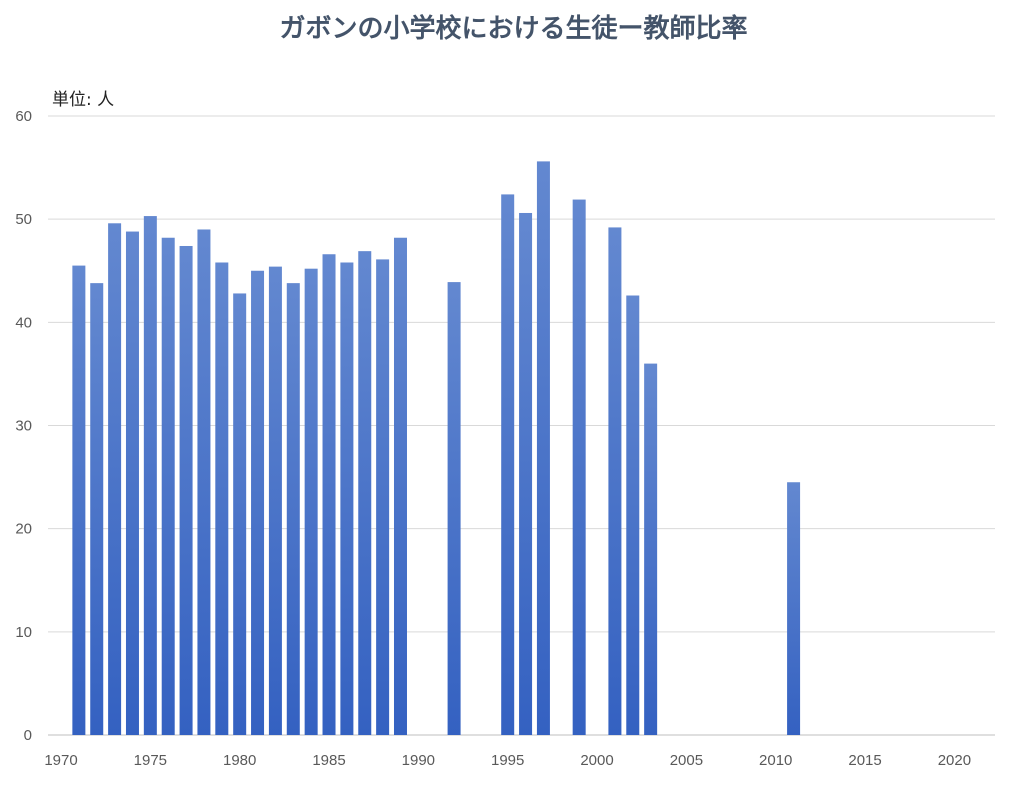  Describe the element at coordinates (579, 467) in the screenshot. I see `bar-1999` at that location.